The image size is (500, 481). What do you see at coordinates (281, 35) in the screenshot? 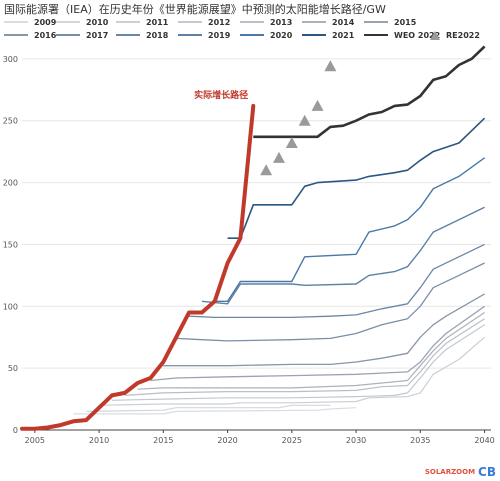
I see `legend-label: 2020` at bounding box center [281, 35].